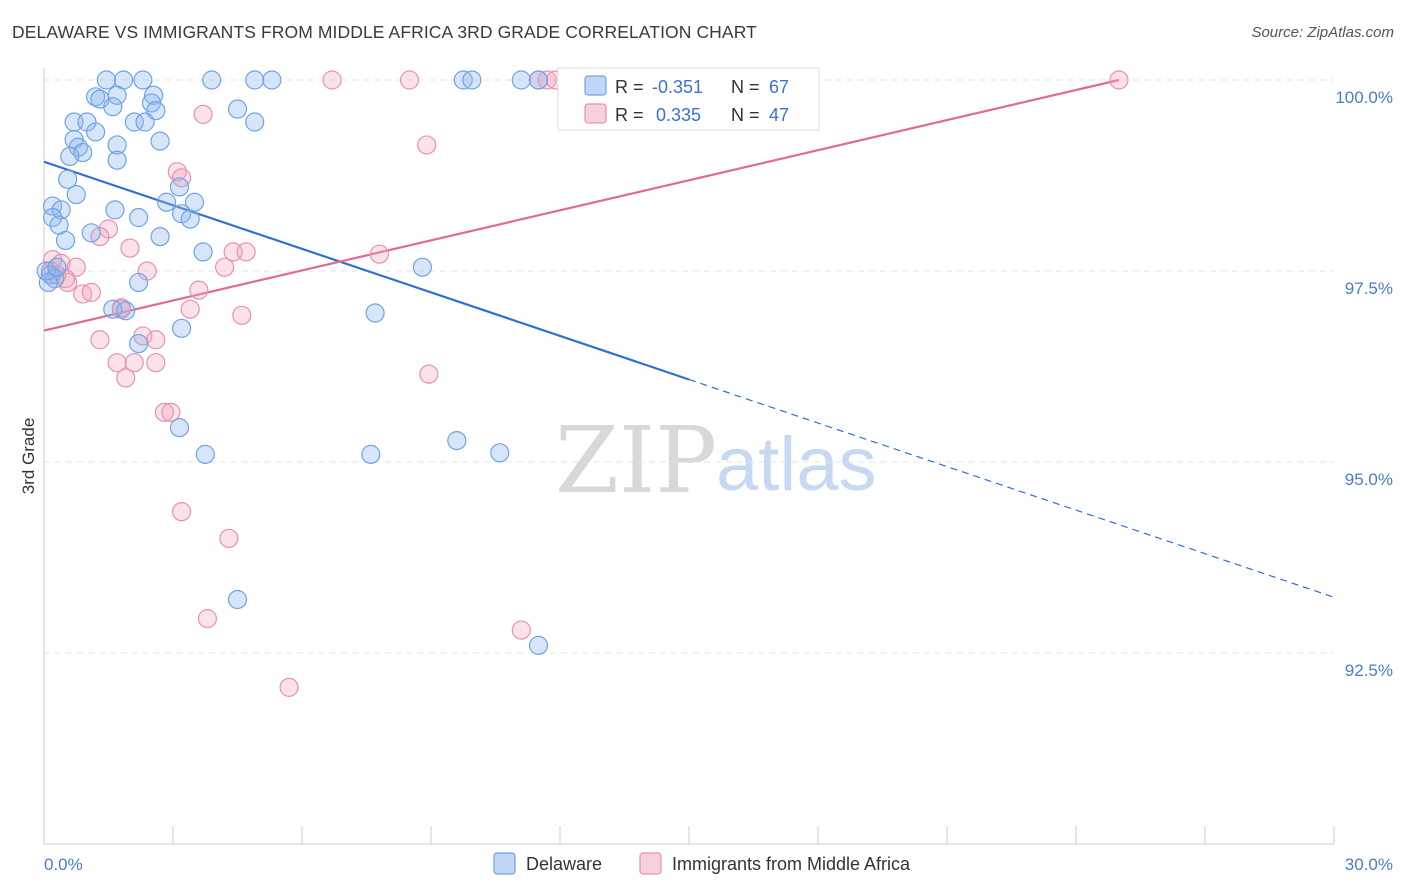 This screenshot has width=1406, height=892. What do you see at coordinates (595, 113) in the screenshot?
I see `legend-swatch-immigrants` at bounding box center [595, 113].